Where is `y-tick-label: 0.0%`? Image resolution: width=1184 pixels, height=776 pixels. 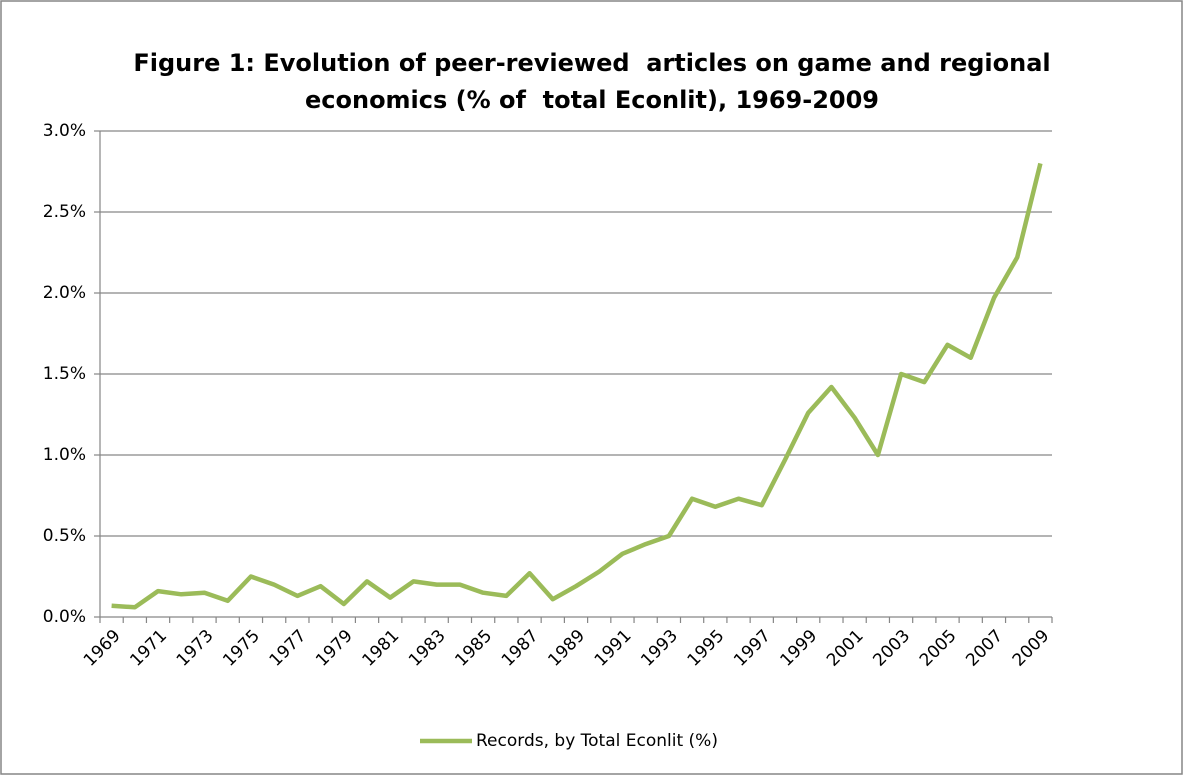
y-tick-label: 0.0% is located at coordinates (64, 617).